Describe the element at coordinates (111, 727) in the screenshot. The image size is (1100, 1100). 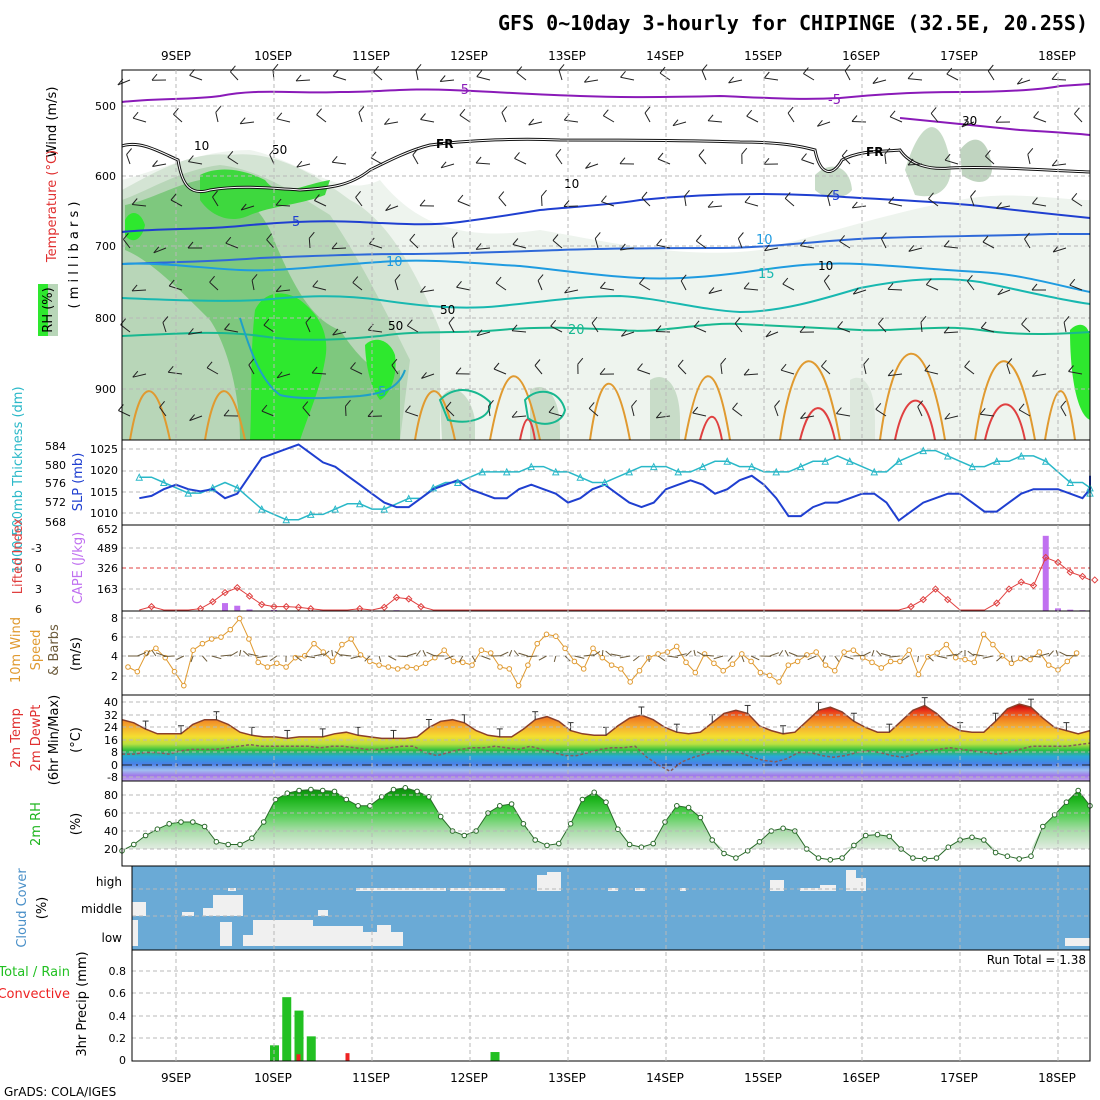
I see `temp-tick: 24` at that location.